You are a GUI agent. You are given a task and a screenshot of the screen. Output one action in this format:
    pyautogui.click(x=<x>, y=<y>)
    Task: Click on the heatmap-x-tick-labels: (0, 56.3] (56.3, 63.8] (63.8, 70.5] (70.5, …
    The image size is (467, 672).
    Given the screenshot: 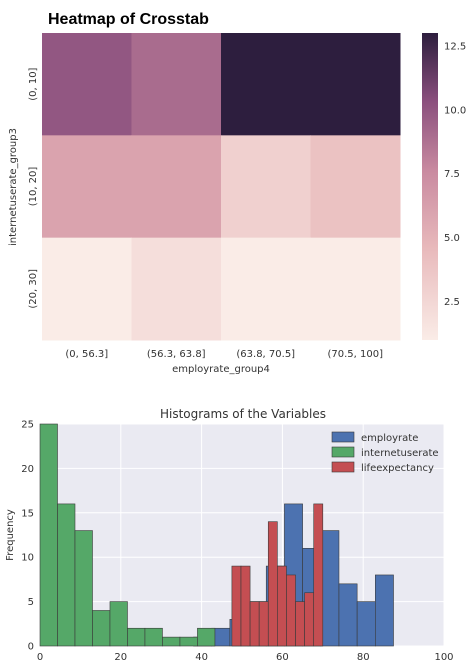 What is the action you would take?
    pyautogui.click(x=224, y=354)
    